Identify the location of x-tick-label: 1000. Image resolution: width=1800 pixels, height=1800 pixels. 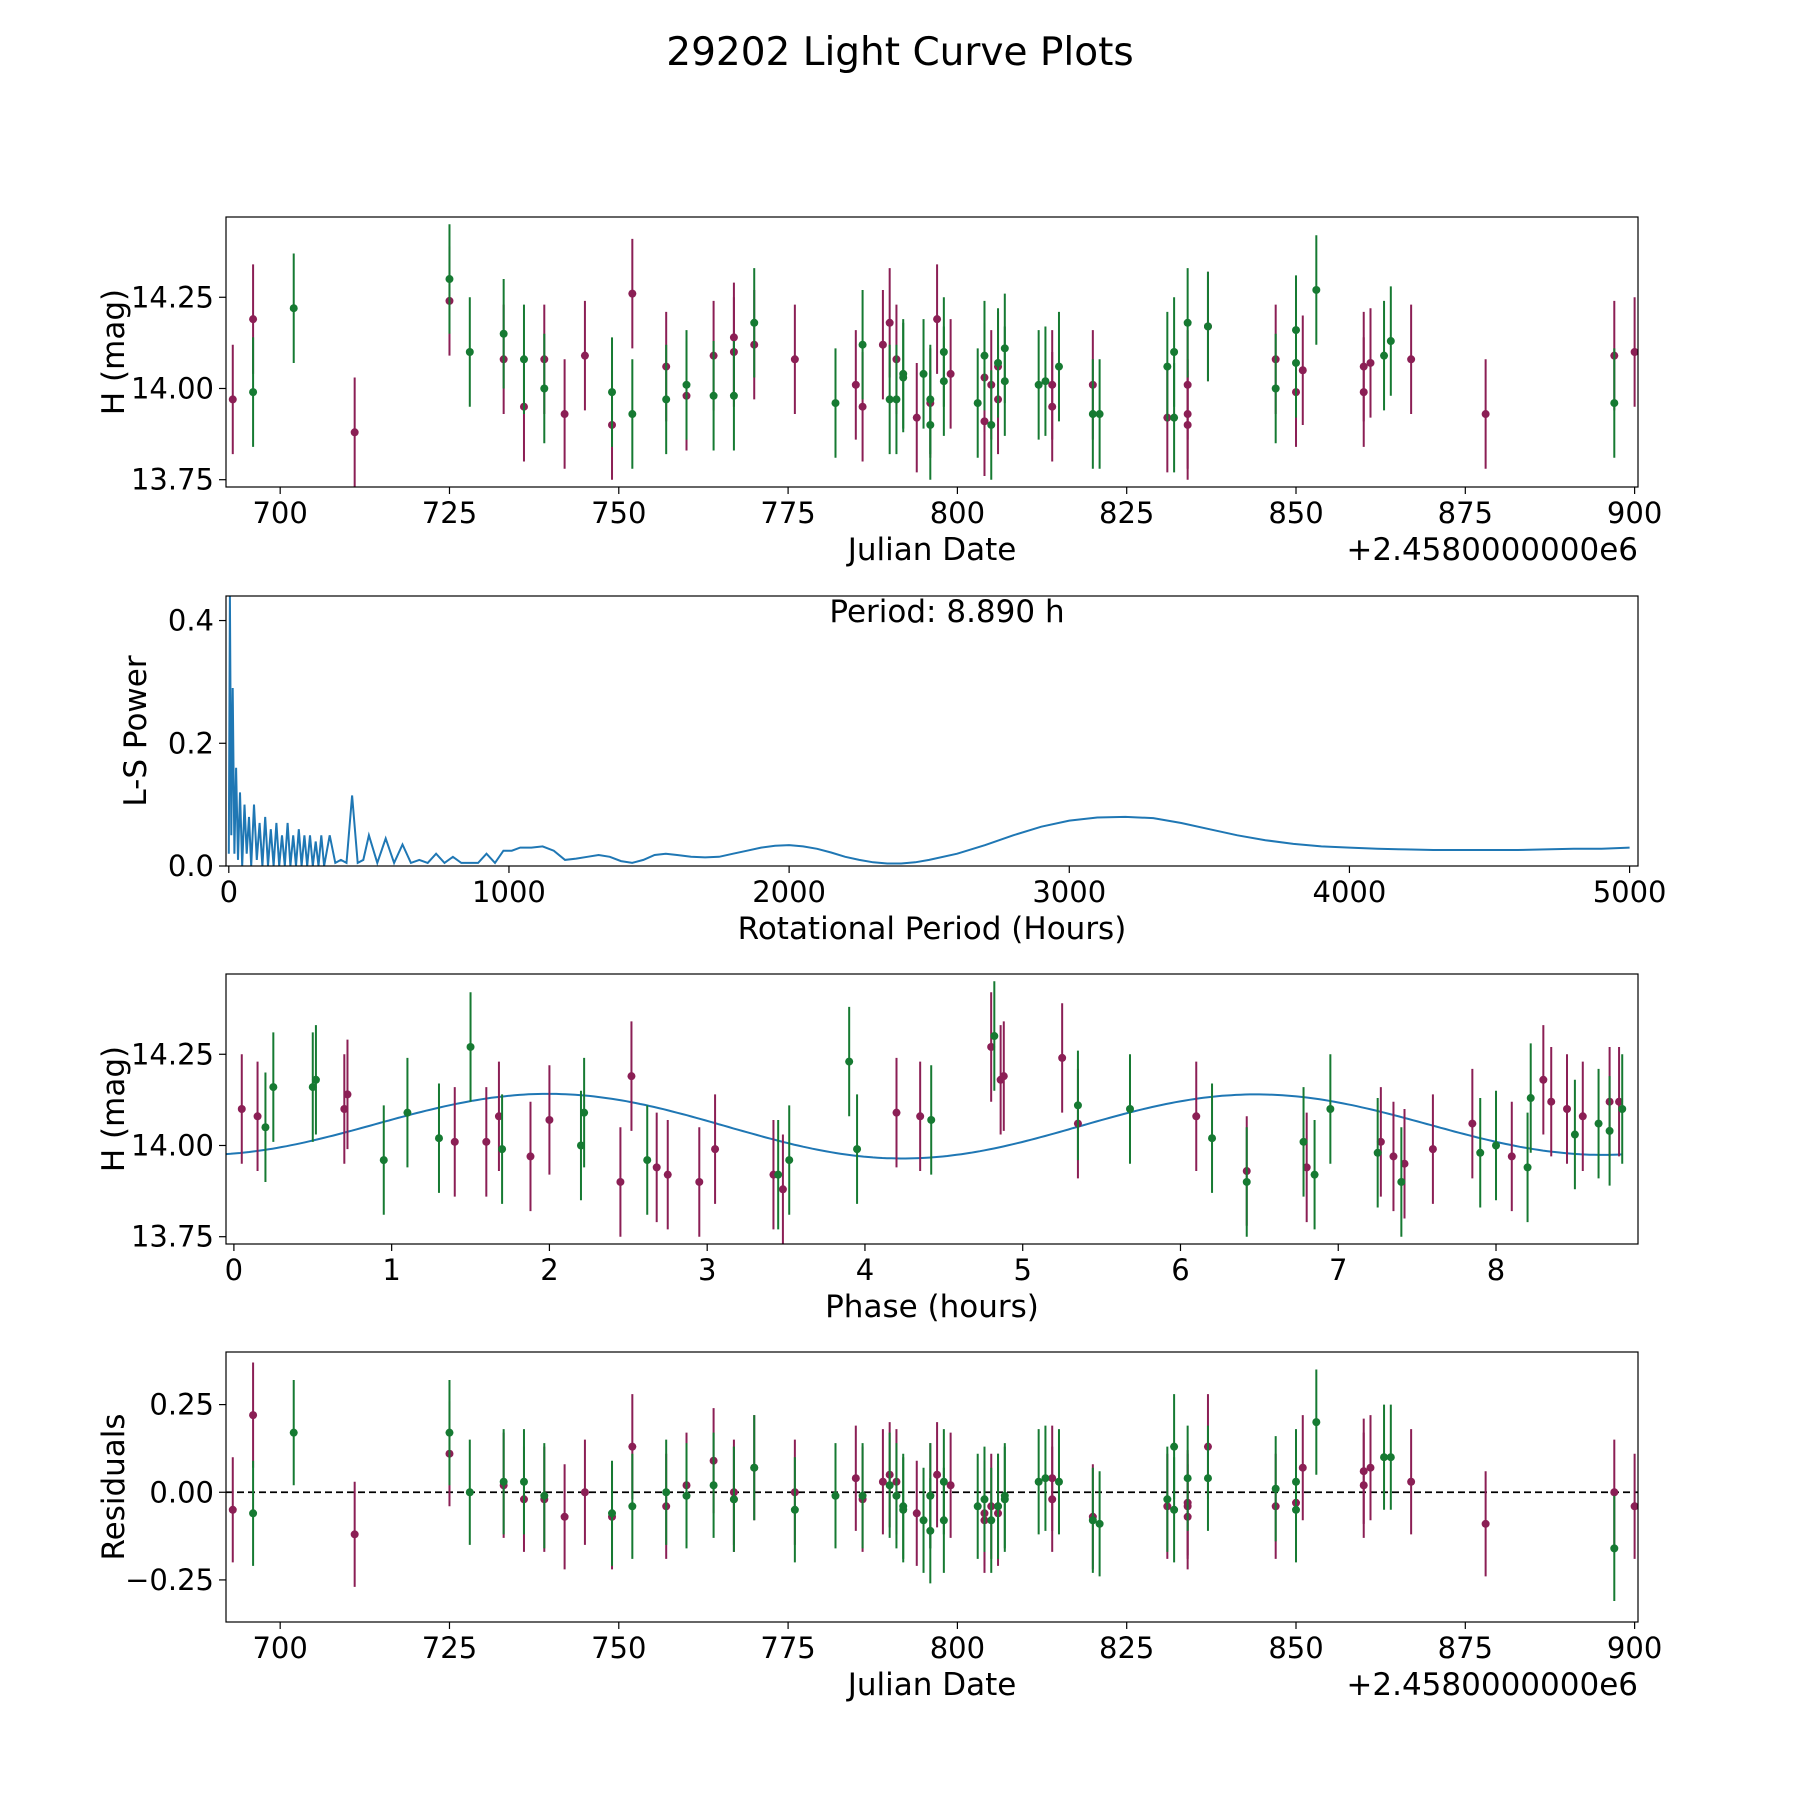
(509, 892).